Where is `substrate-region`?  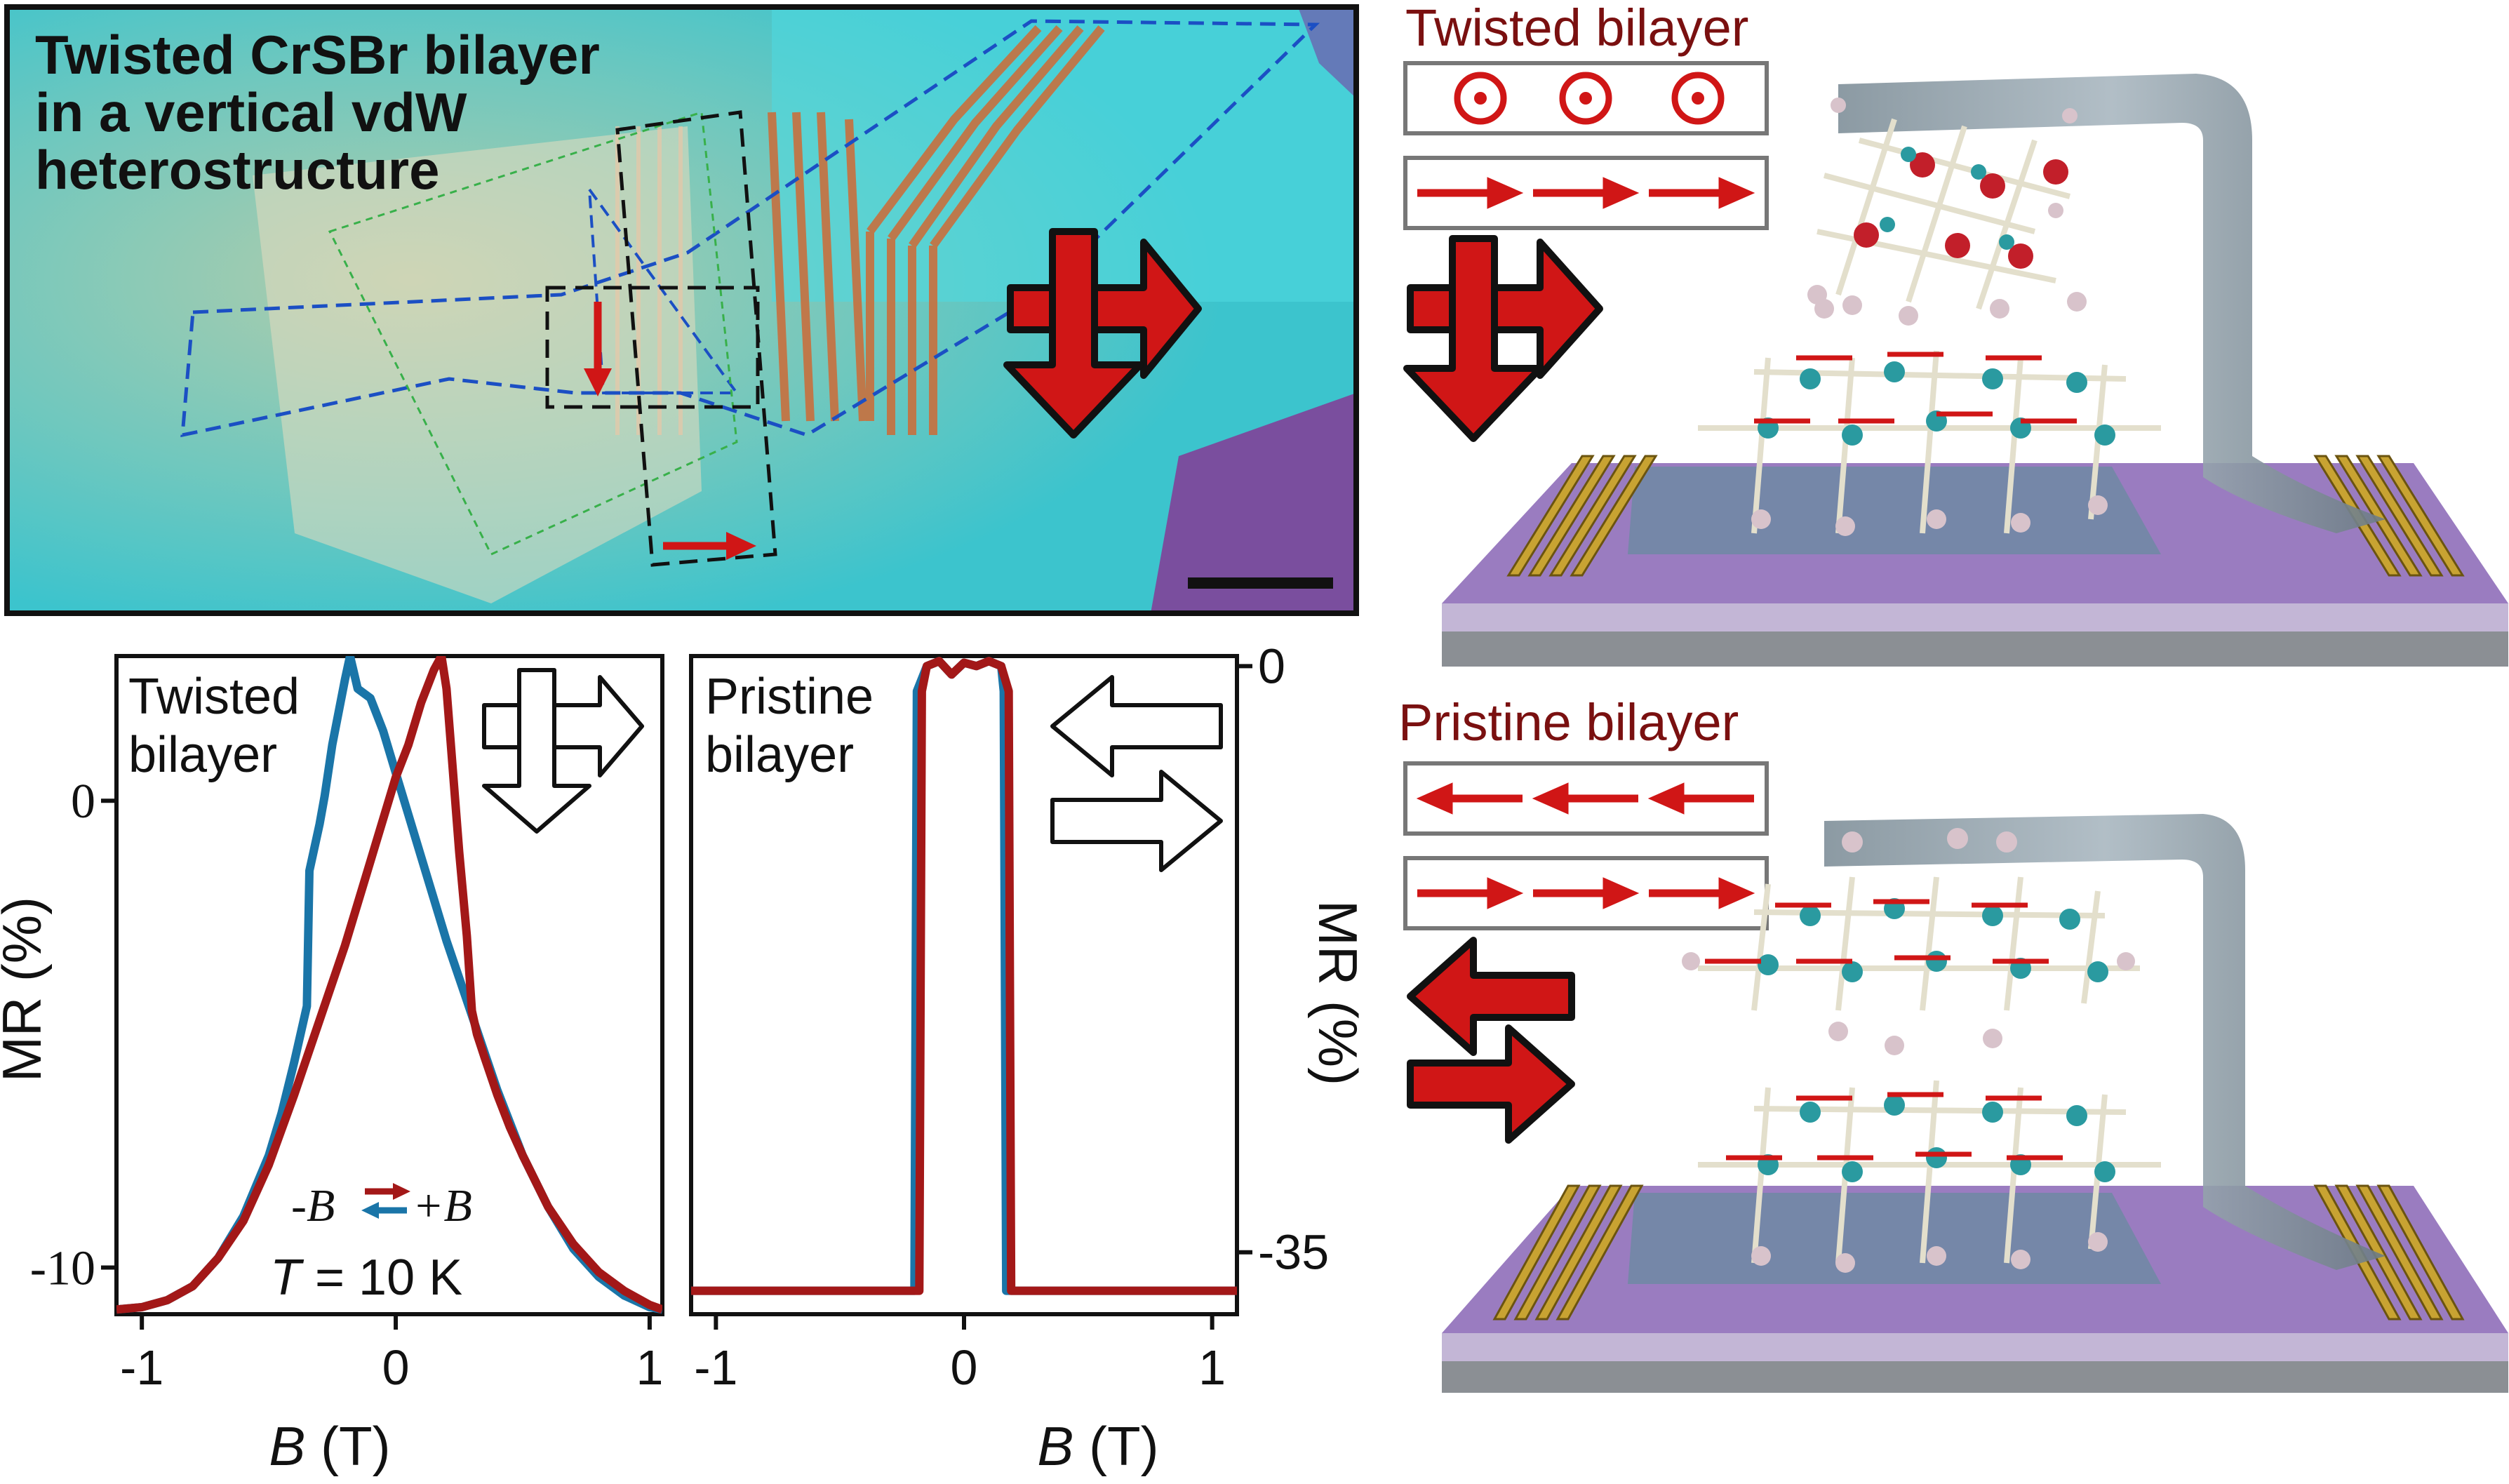 substrate-region is located at coordinates (1254, 503).